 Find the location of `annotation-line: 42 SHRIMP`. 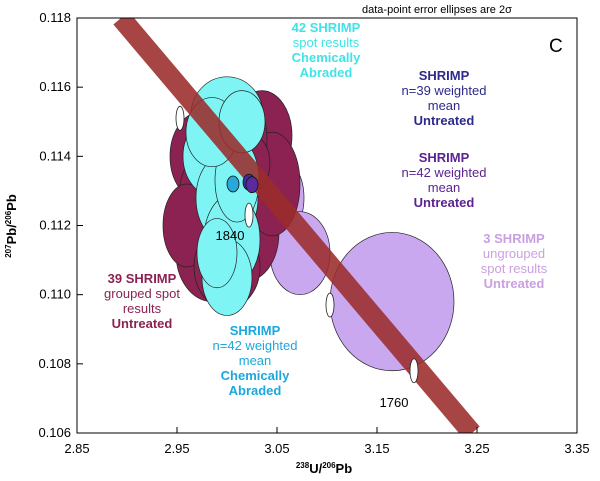

annotation-line: 42 SHRIMP is located at coordinates (326, 27).